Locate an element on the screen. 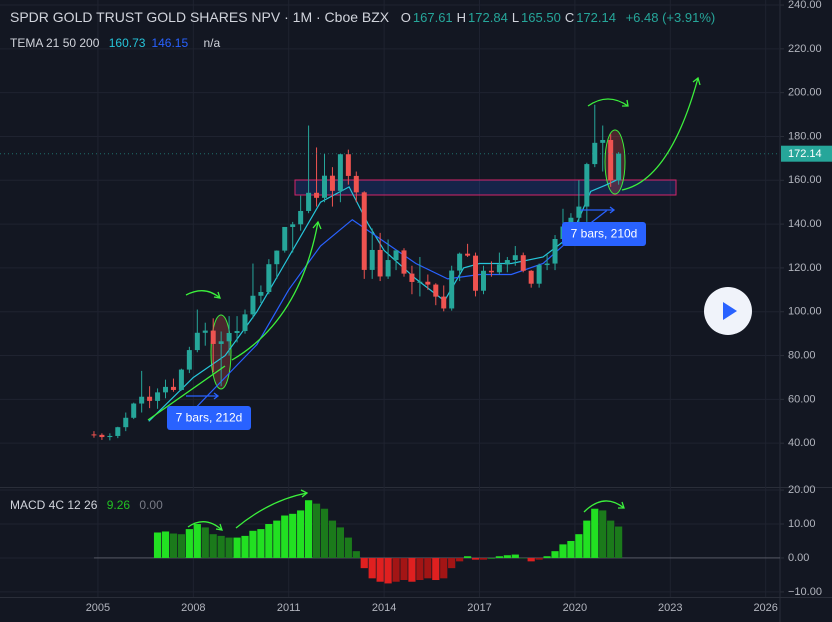  ohlc: O 167.61 H 172.84 L 165.50 C 172.14 is located at coordinates (510, 17).